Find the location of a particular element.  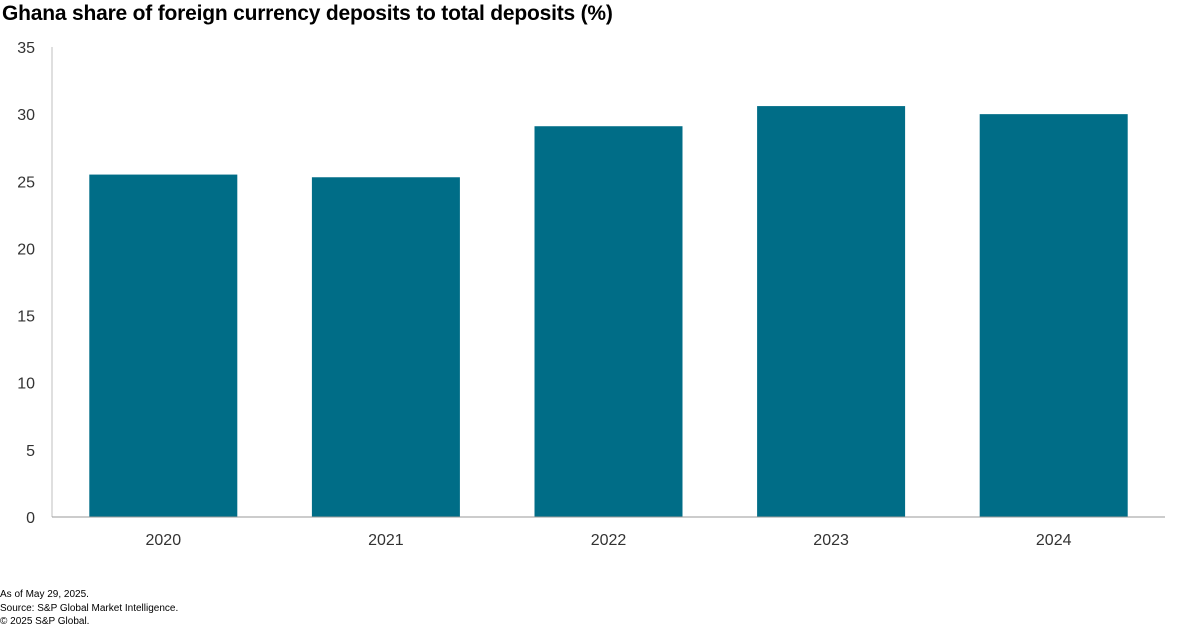

as-of-note: As of May 29, 2025. is located at coordinates (44, 594).